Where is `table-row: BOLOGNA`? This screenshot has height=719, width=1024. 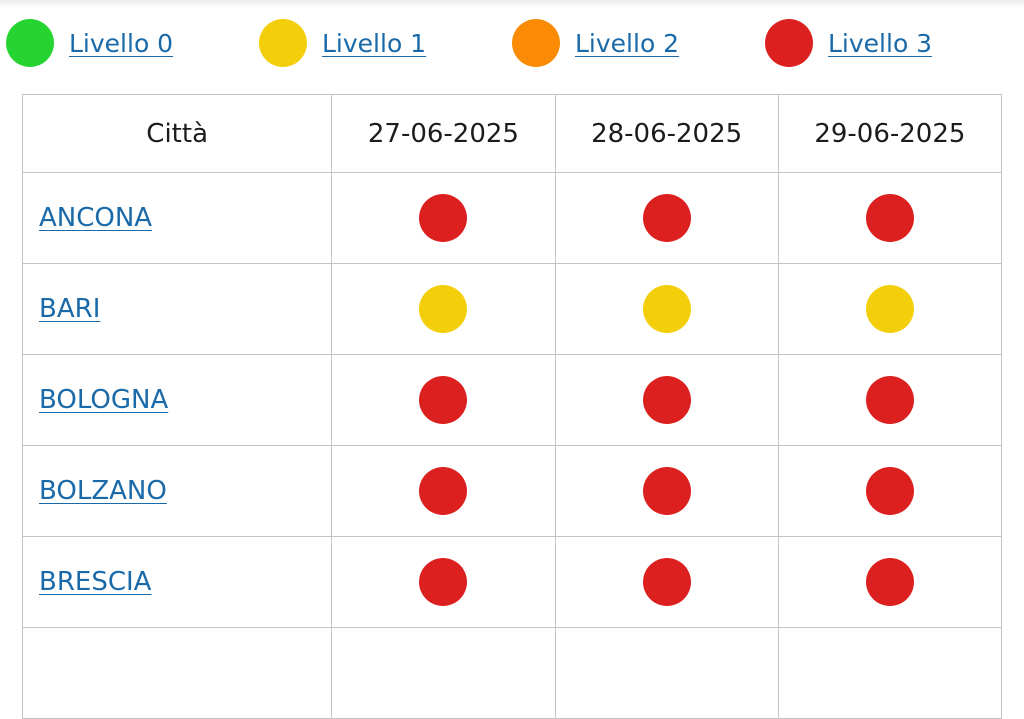
table-row: BOLOGNA is located at coordinates (512, 400).